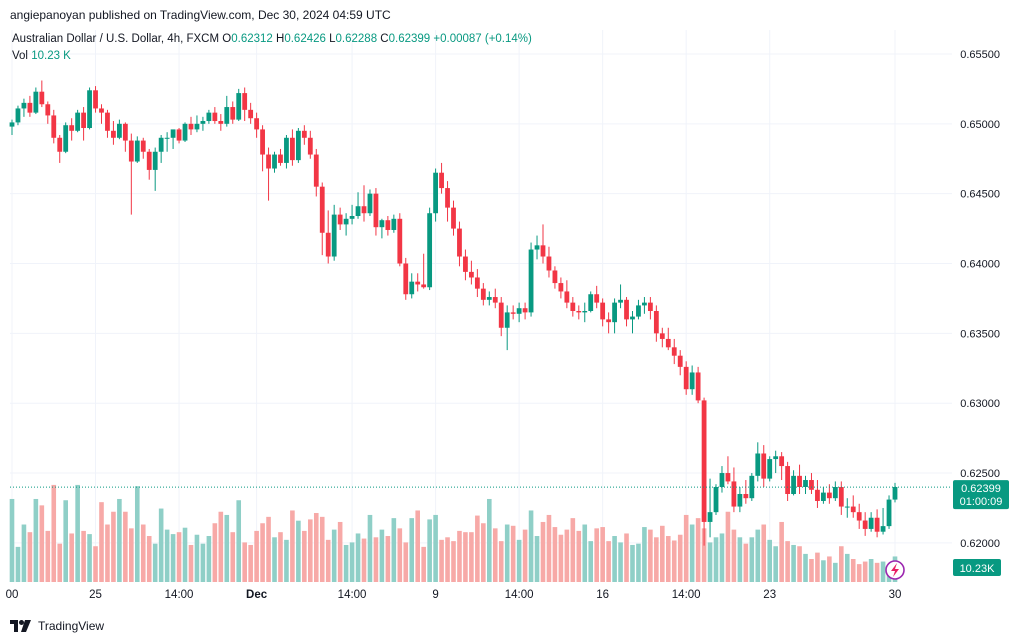 The image size is (1024, 641). Describe the element at coordinates (12, 595) in the screenshot. I see `x-tick-label: 00` at that location.